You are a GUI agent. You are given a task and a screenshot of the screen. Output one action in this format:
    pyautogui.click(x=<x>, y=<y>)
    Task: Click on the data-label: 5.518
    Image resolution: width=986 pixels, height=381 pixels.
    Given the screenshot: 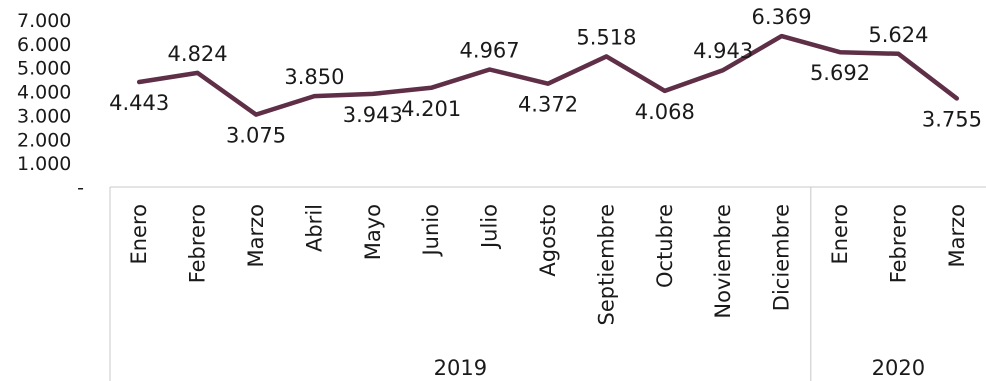 What is the action you would take?
    pyautogui.click(x=606, y=37)
    